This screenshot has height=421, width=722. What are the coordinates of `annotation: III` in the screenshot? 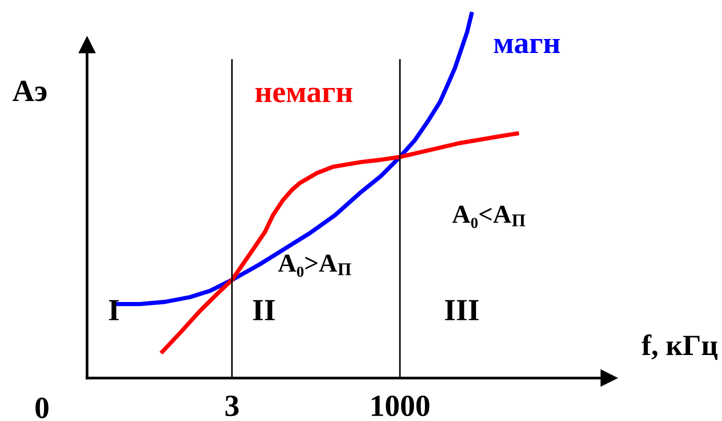 It's located at (461, 310).